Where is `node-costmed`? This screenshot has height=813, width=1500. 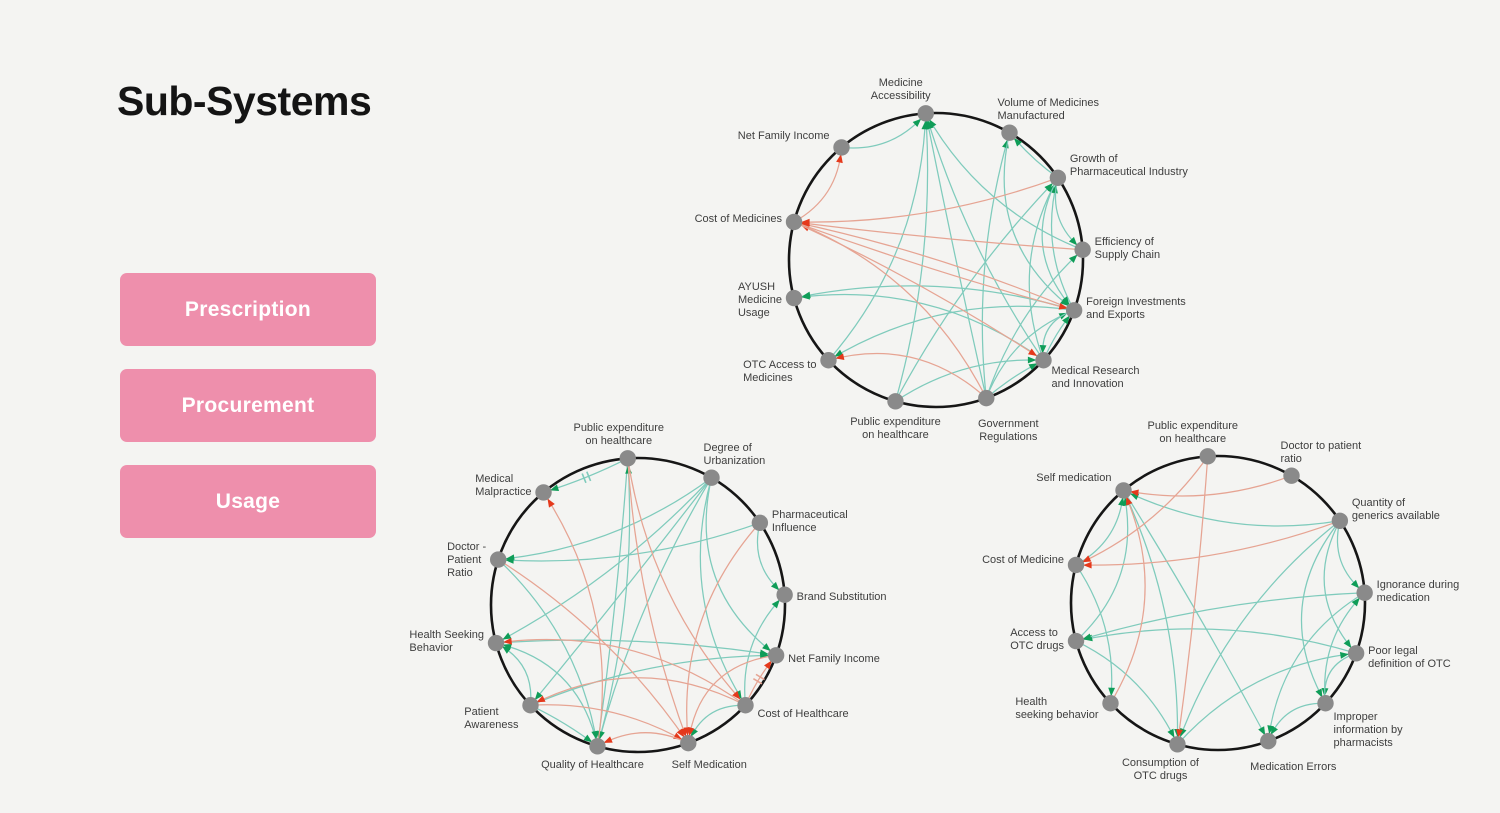
node-costmed is located at coordinates (794, 222).